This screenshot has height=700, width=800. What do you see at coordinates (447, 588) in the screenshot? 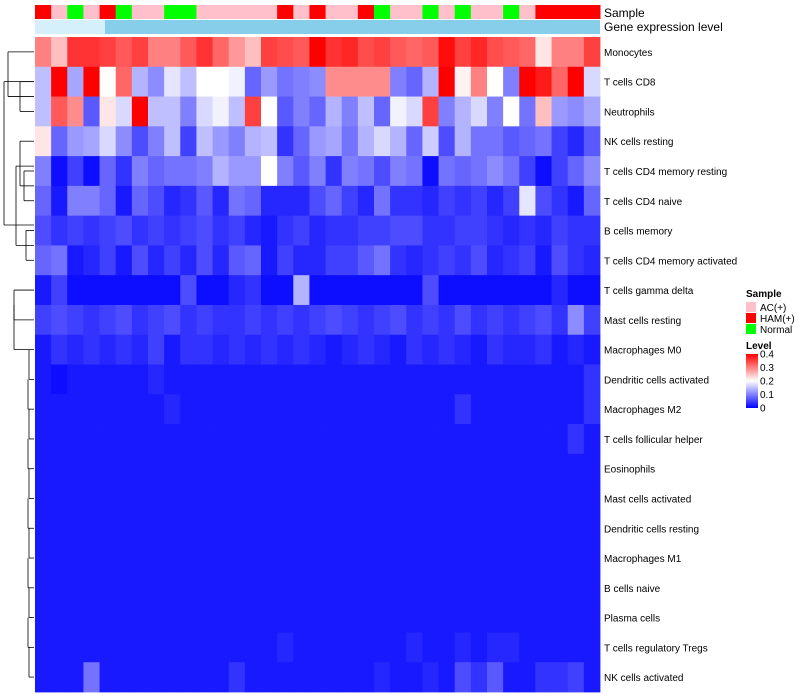
I see `heat-cell-r18-c25` at bounding box center [447, 588].